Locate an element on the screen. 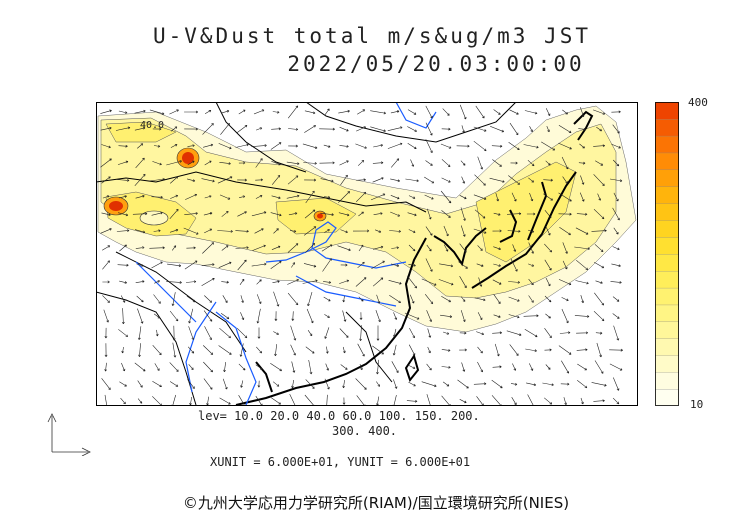 The image size is (752, 532). axes-arrow-icon is located at coordinates (69, 434).